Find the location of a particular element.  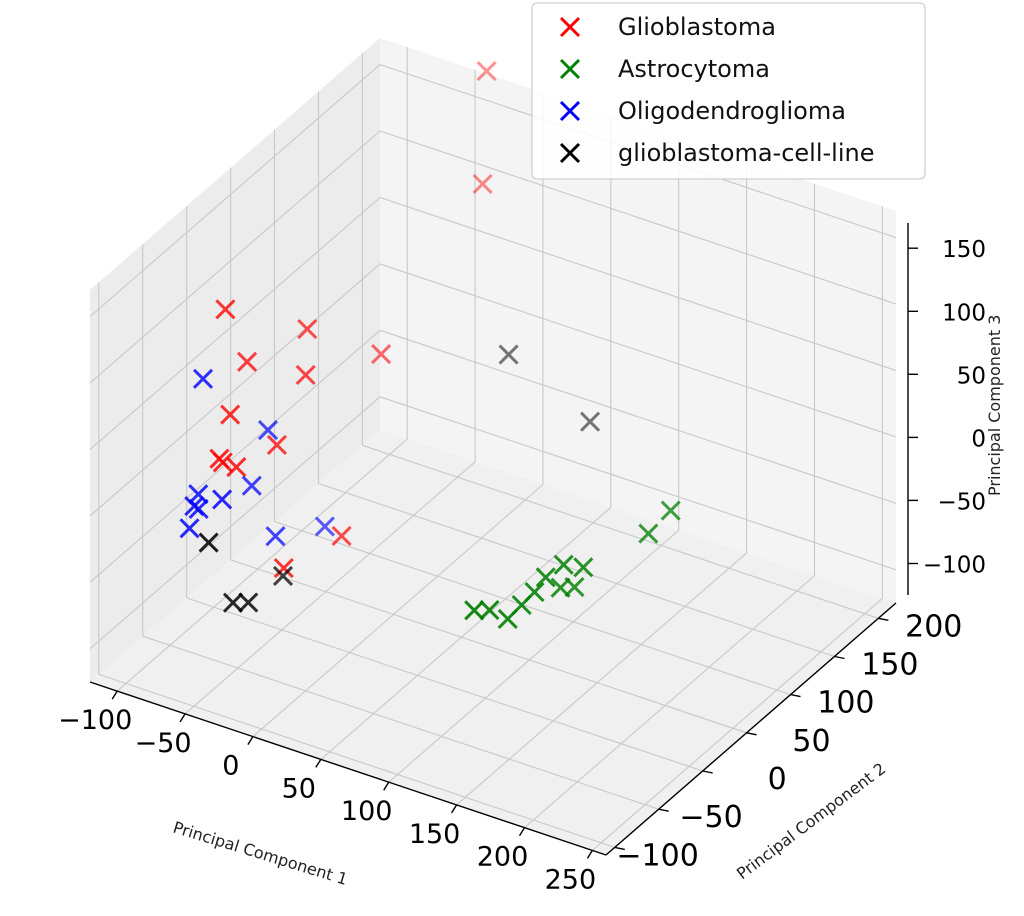

legend-item: glioblastoma-cell-line is located at coordinates (716, 153).